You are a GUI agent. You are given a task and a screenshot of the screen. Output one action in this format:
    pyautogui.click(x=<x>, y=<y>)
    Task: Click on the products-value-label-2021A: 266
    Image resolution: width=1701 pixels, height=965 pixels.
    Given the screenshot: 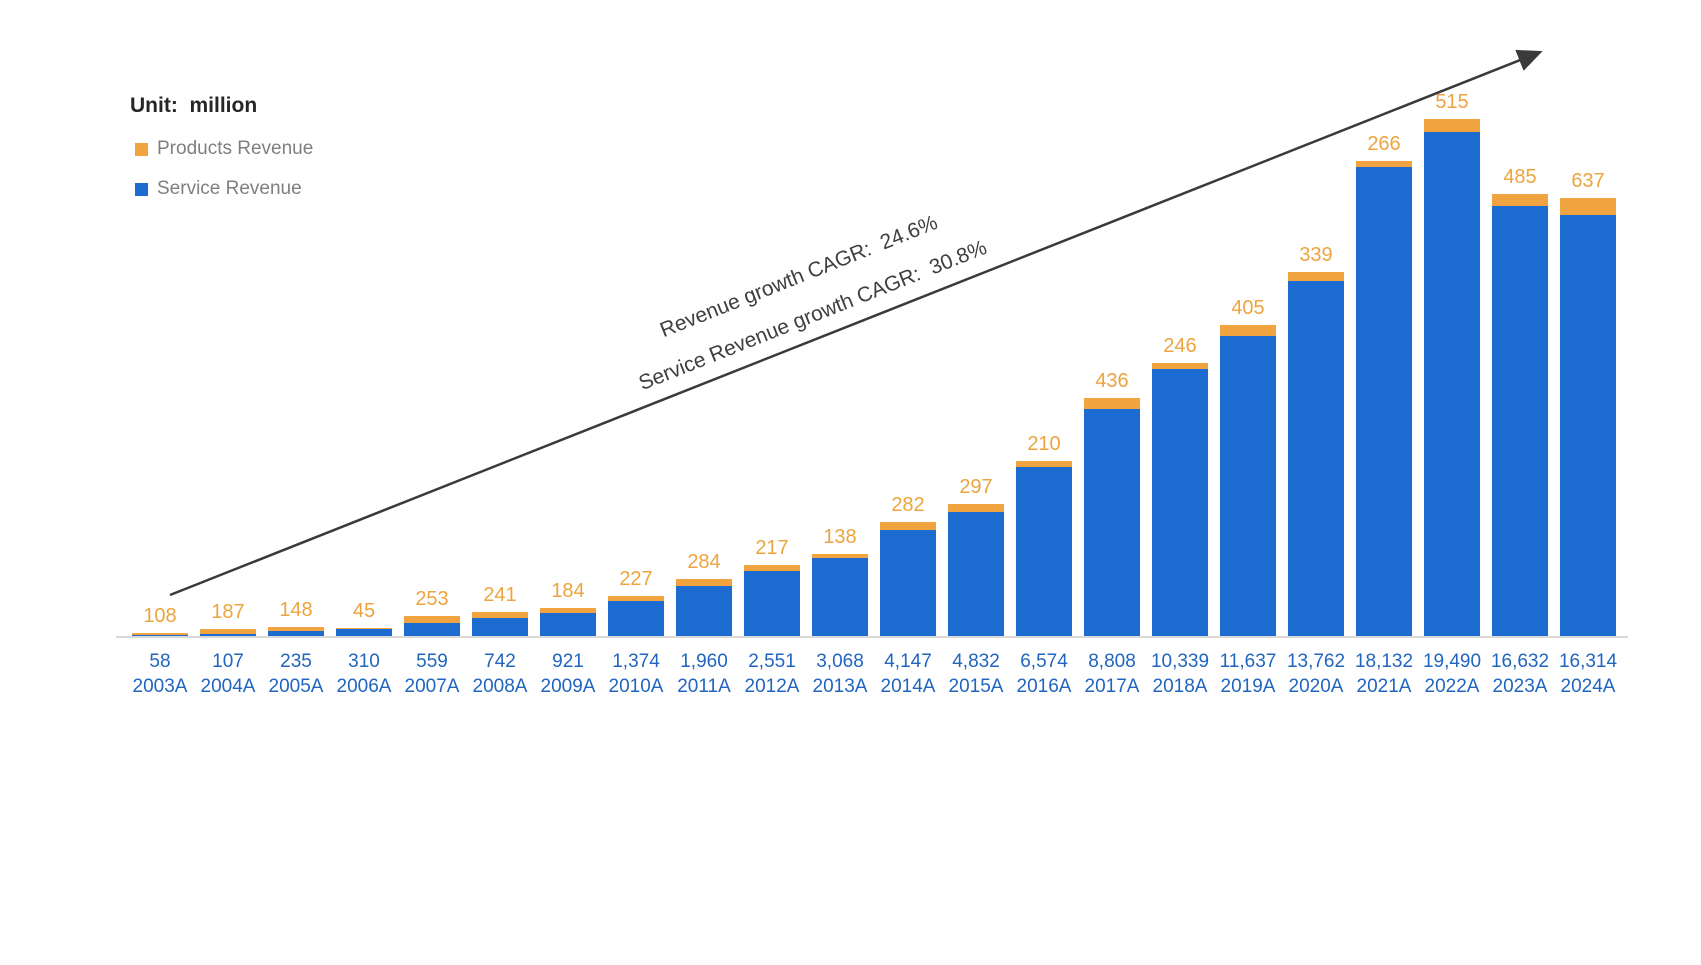 What is the action you would take?
    pyautogui.click(x=1384, y=143)
    